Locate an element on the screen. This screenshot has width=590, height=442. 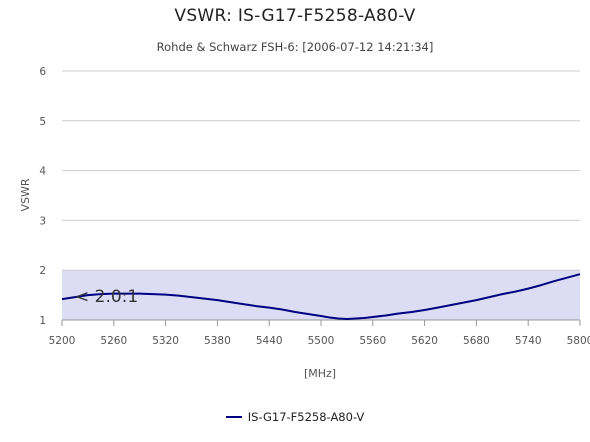
threshold-annotation: < 2.0:1 is located at coordinates (106, 297).